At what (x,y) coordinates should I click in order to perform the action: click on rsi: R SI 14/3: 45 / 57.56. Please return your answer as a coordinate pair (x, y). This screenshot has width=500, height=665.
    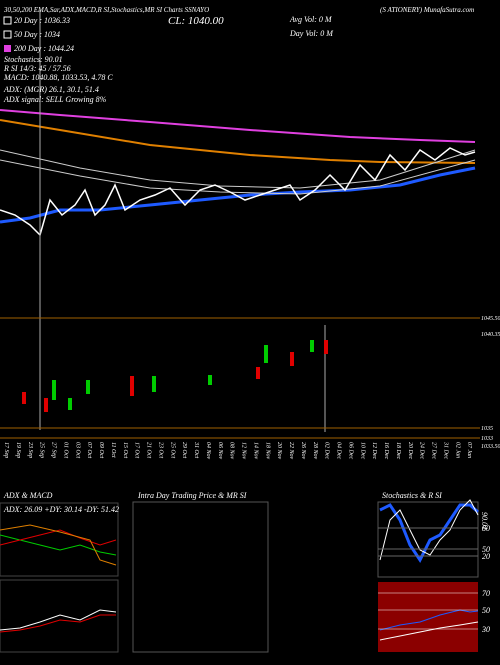
    Looking at the image, I should click on (37, 68).